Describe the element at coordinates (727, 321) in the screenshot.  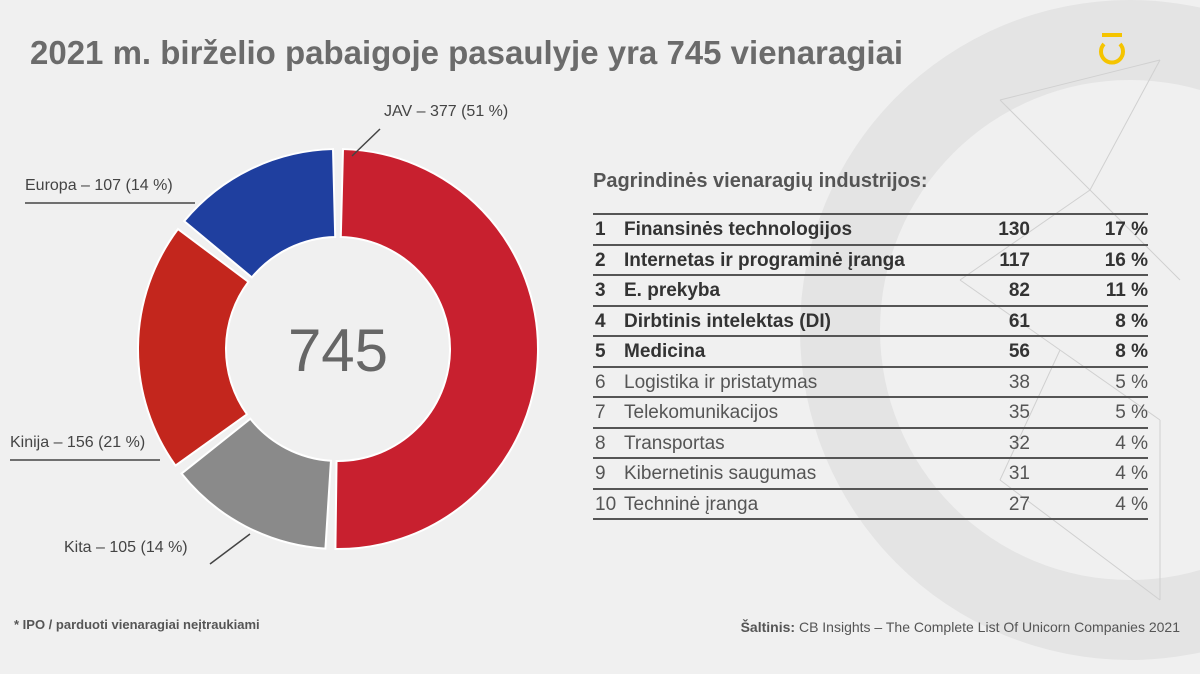
I see `table-cell: Dirbtinis intelektas (DI)` at that location.